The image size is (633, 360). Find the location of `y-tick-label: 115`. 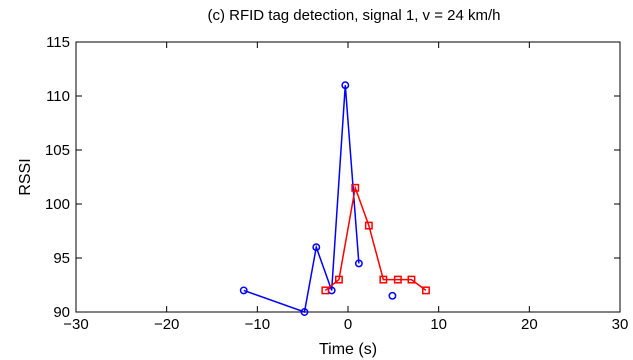

y-tick-label: 115 is located at coordinates (58, 42).